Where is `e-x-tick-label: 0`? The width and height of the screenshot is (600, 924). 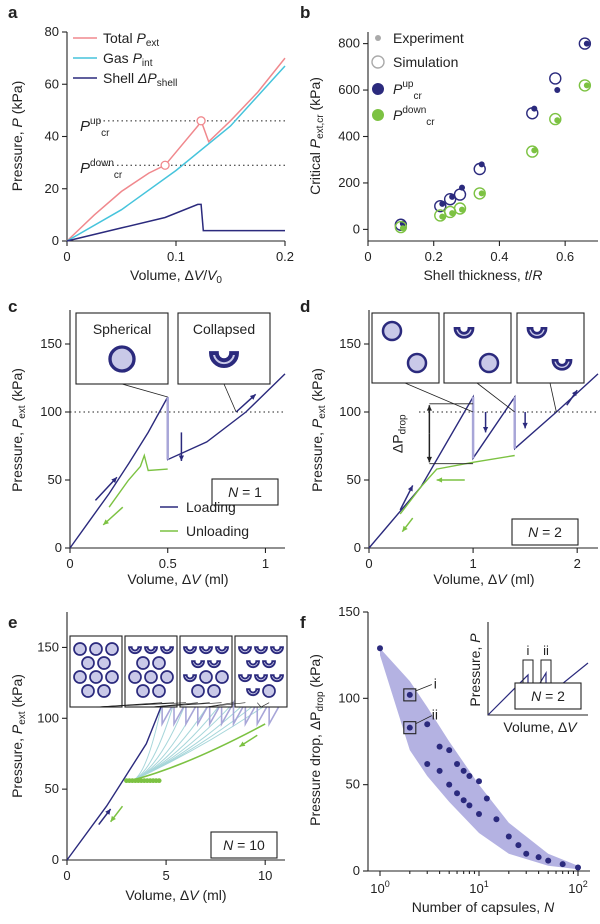
e-x-tick-label: 0 is located at coordinates (66, 875).